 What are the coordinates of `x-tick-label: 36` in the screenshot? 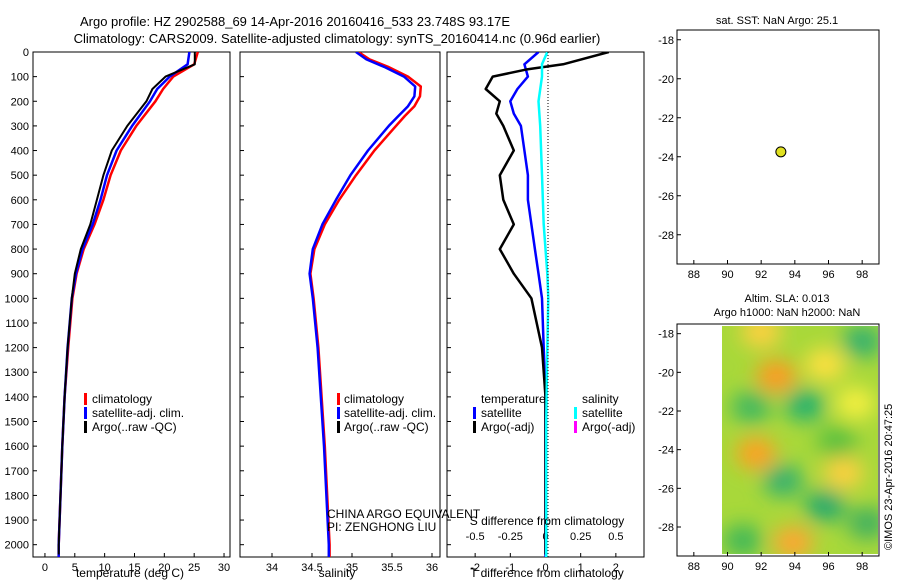 It's located at (432, 568).